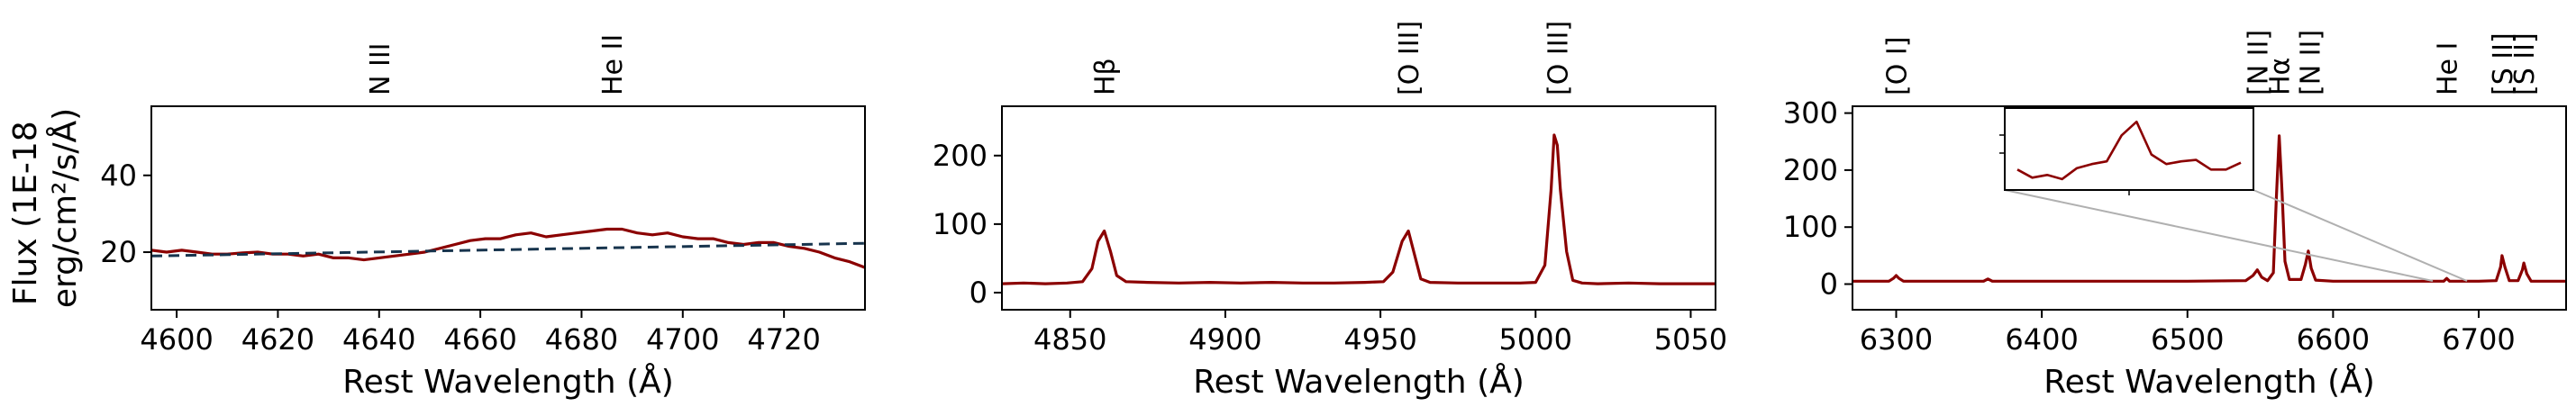 The height and width of the screenshot is (416, 2576). What do you see at coordinates (277, 340) in the screenshot?
I see `x-tick-label: 4620` at bounding box center [277, 340].